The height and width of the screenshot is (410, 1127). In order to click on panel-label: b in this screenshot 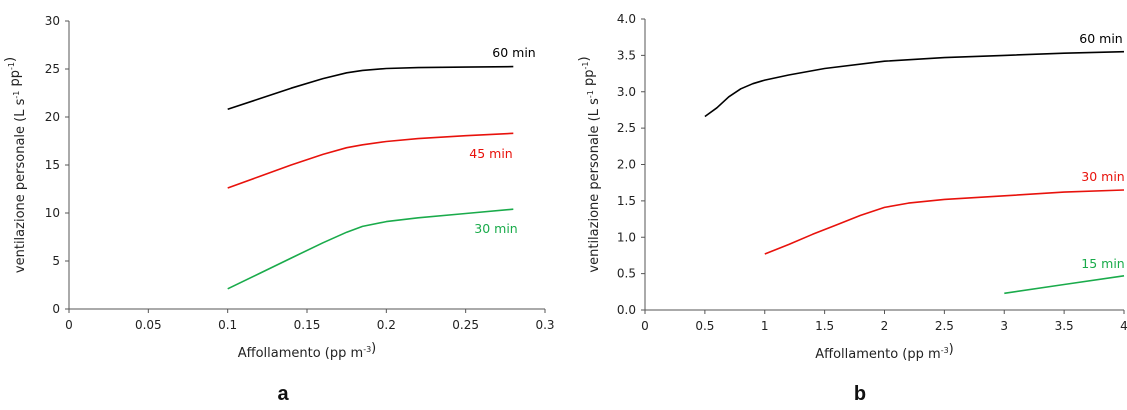, I will do `click(860, 394)`.